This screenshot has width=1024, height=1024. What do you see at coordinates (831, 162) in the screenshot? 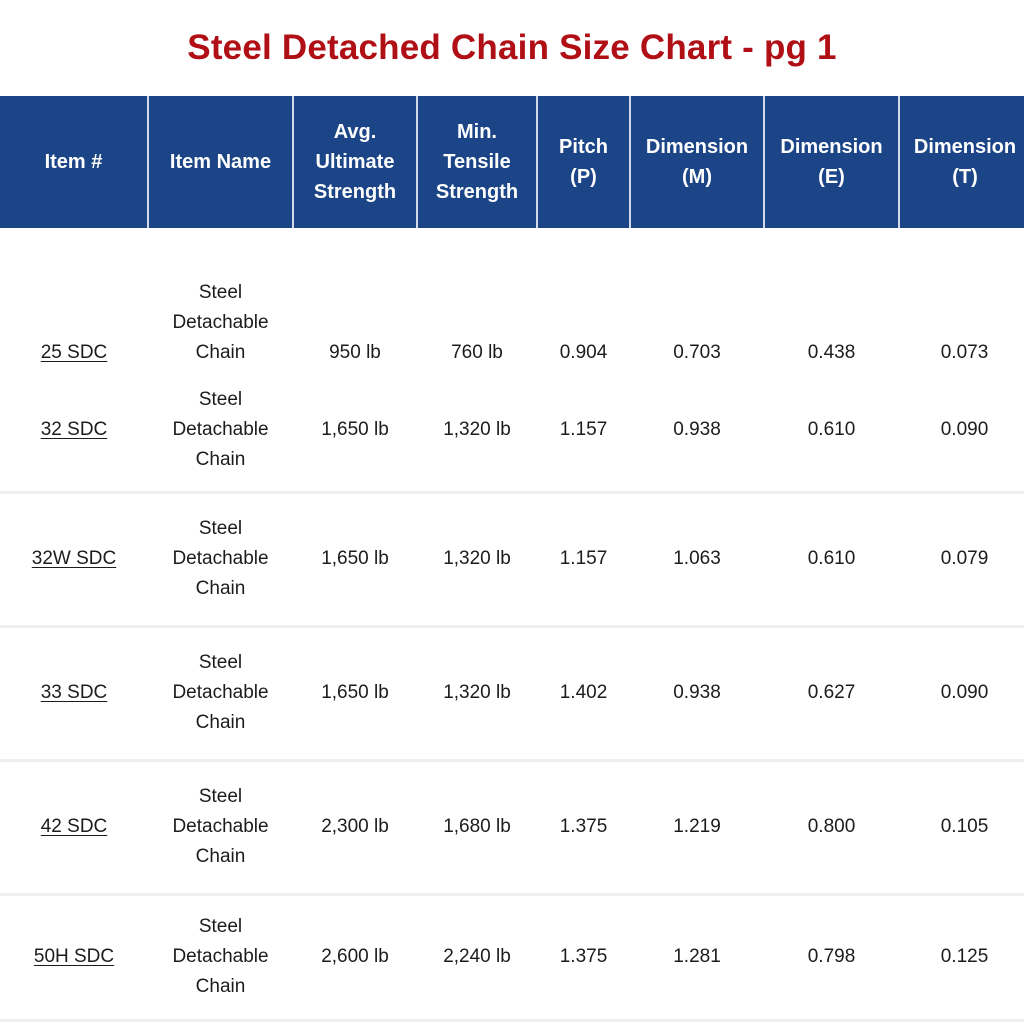
I see `column-header: Dimension (E)` at bounding box center [831, 162].